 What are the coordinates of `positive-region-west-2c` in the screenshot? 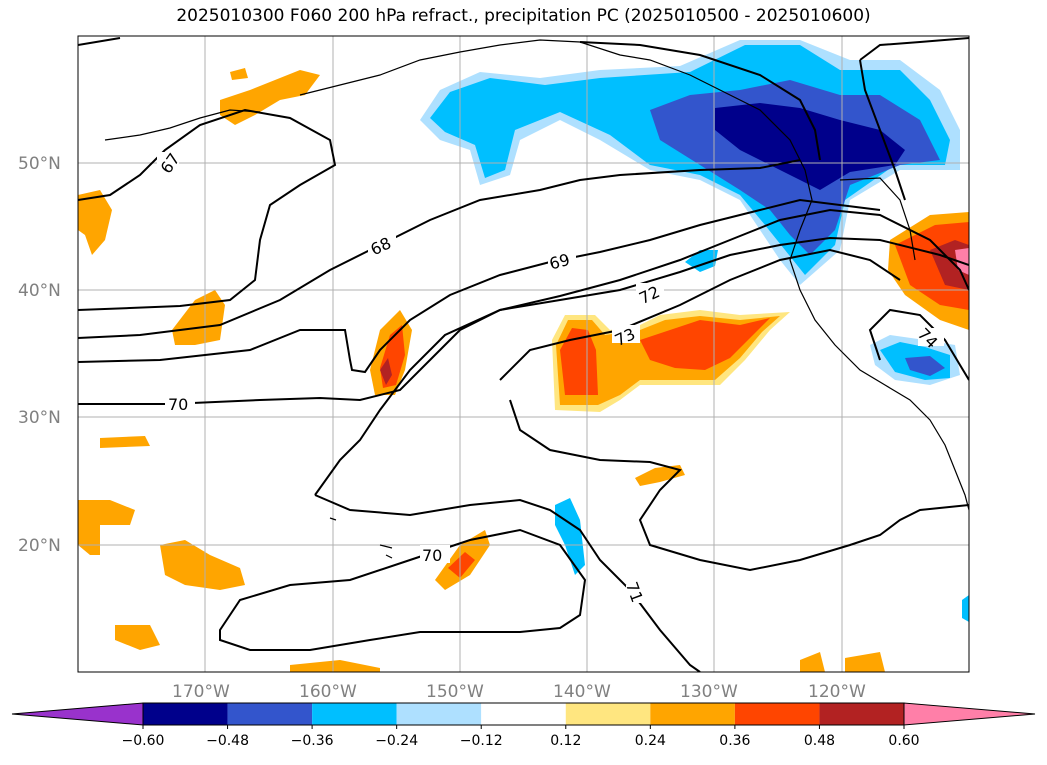 It's located at (386, 371).